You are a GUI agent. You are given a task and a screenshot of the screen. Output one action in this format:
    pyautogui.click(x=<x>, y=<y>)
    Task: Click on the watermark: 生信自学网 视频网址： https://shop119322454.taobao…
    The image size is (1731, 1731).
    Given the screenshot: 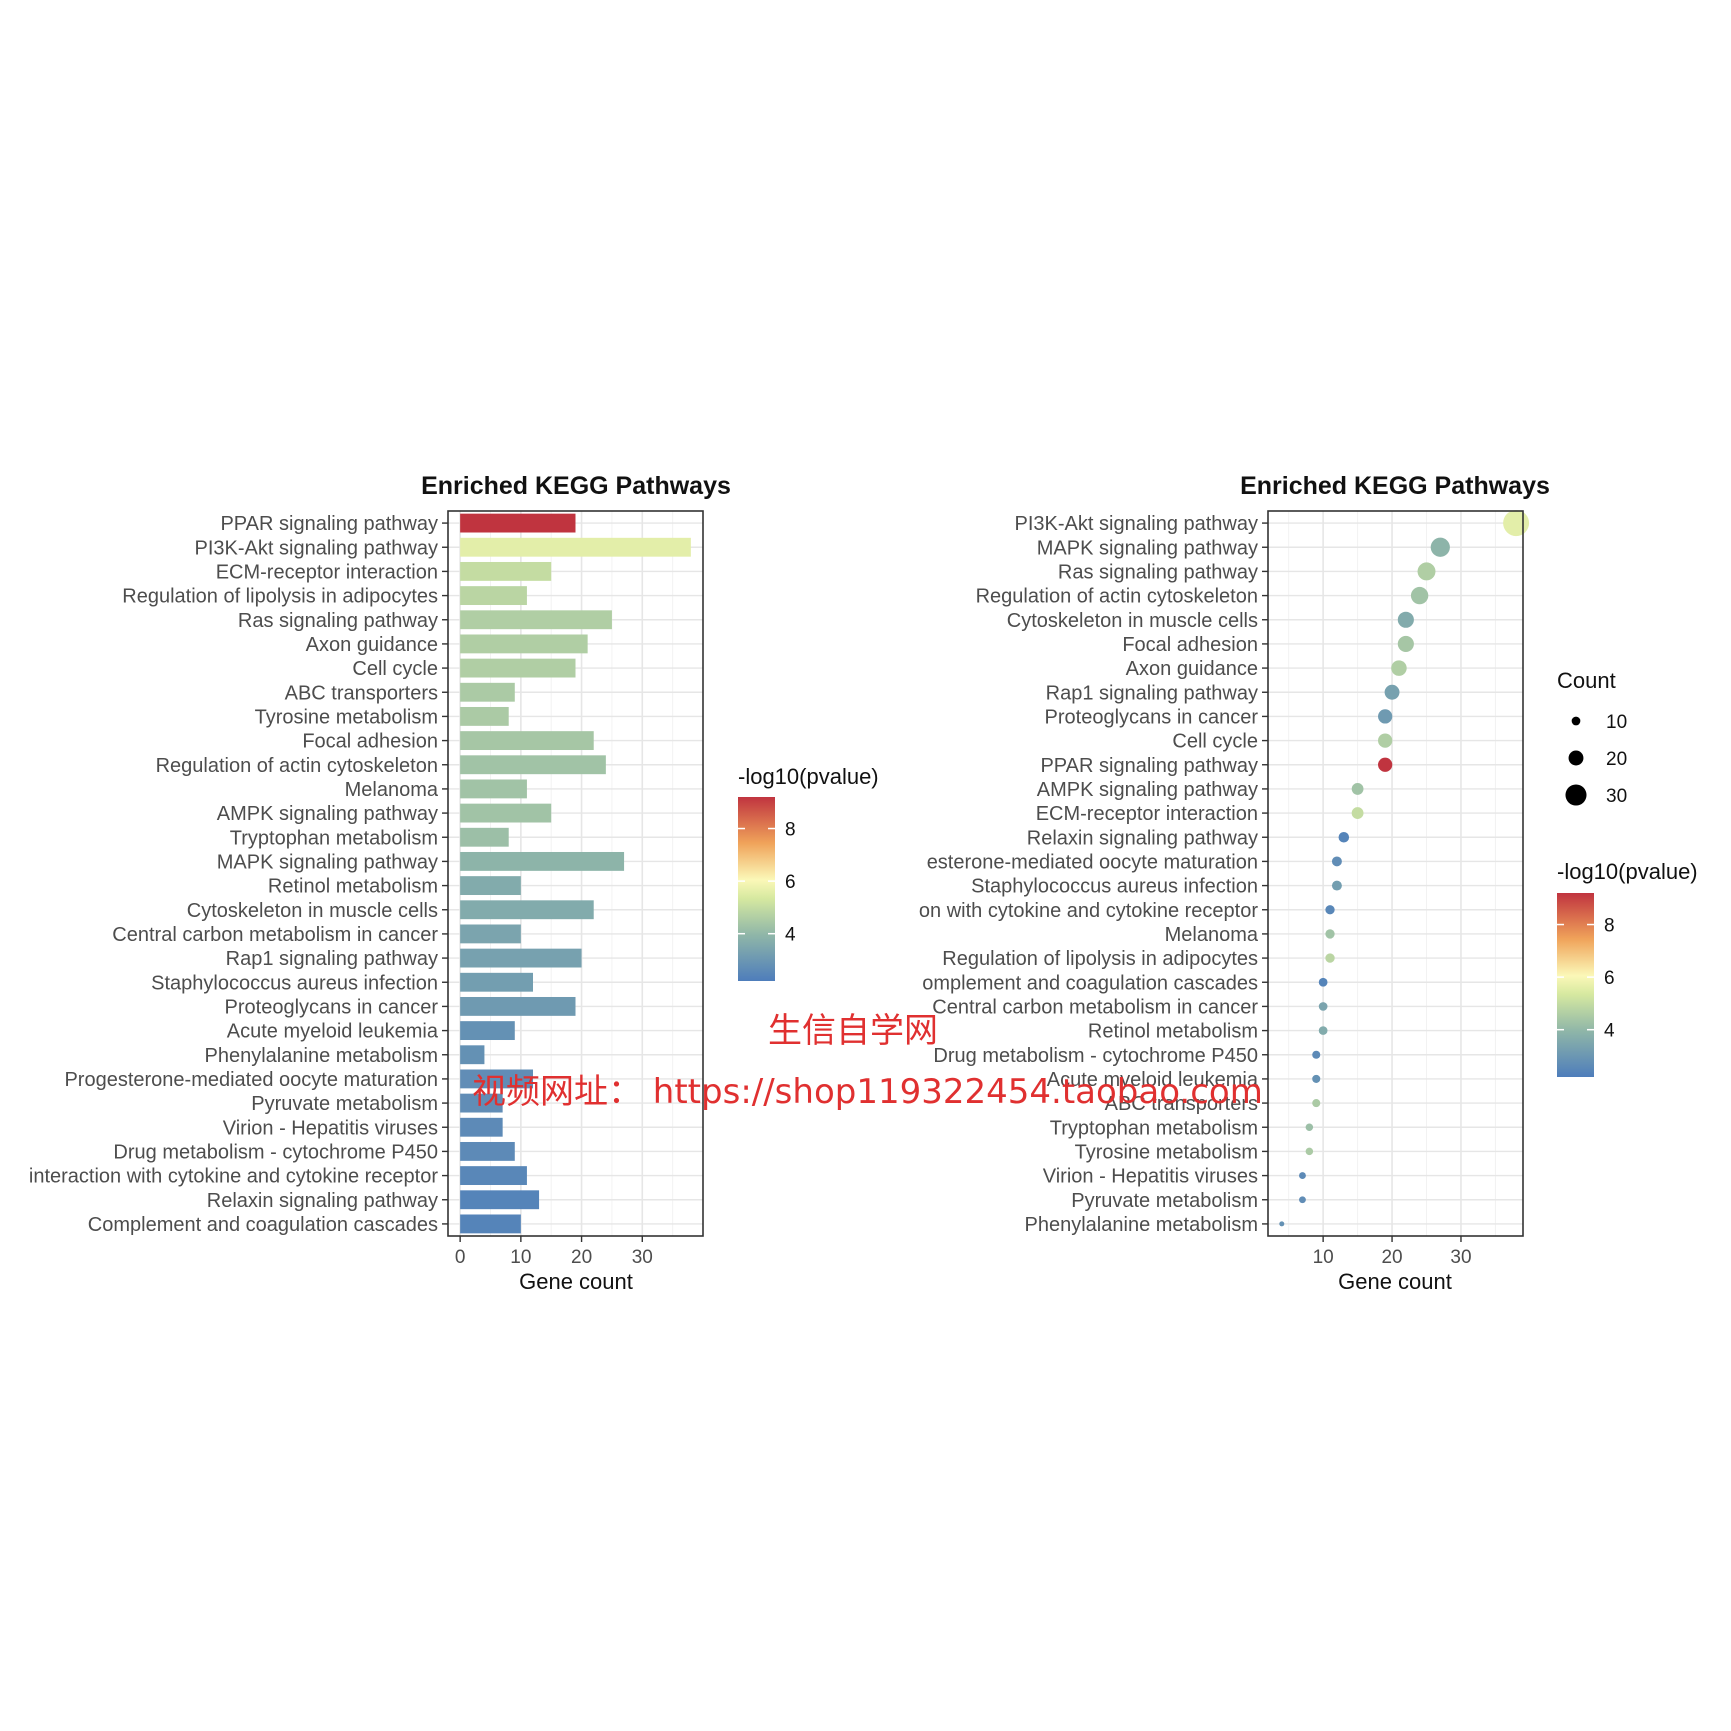 What is the action you would take?
    pyautogui.click(x=867, y=1061)
    